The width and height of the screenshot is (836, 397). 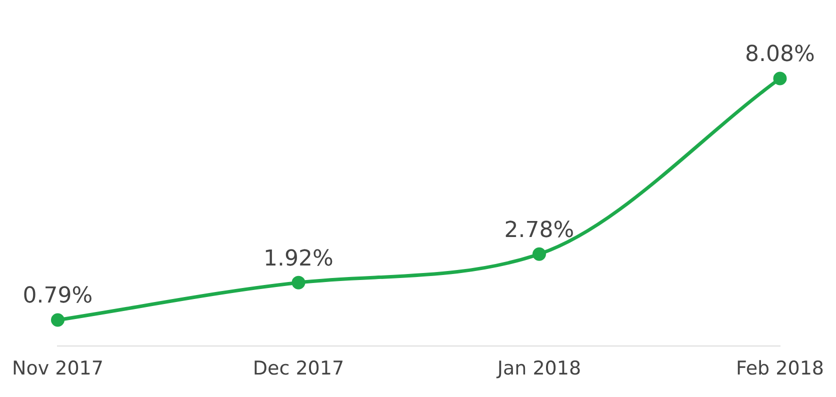 What do you see at coordinates (780, 55) in the screenshot?
I see `data-label: 8.08%` at bounding box center [780, 55].